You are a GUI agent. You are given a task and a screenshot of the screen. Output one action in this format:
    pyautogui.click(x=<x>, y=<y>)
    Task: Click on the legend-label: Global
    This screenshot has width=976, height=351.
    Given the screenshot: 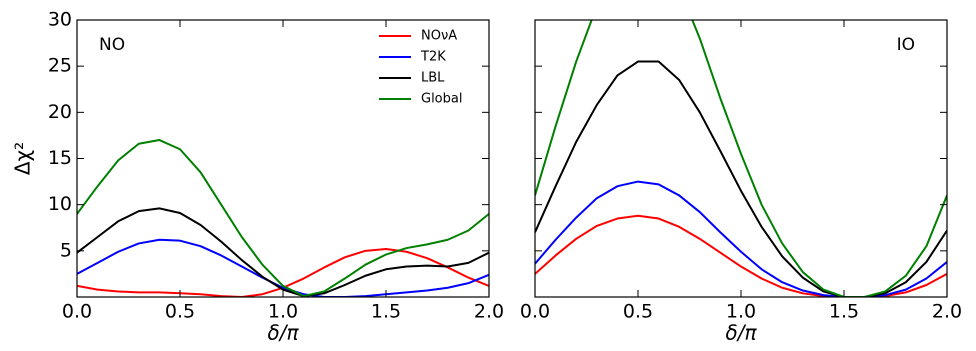 What is the action you would take?
    pyautogui.click(x=441, y=99)
    